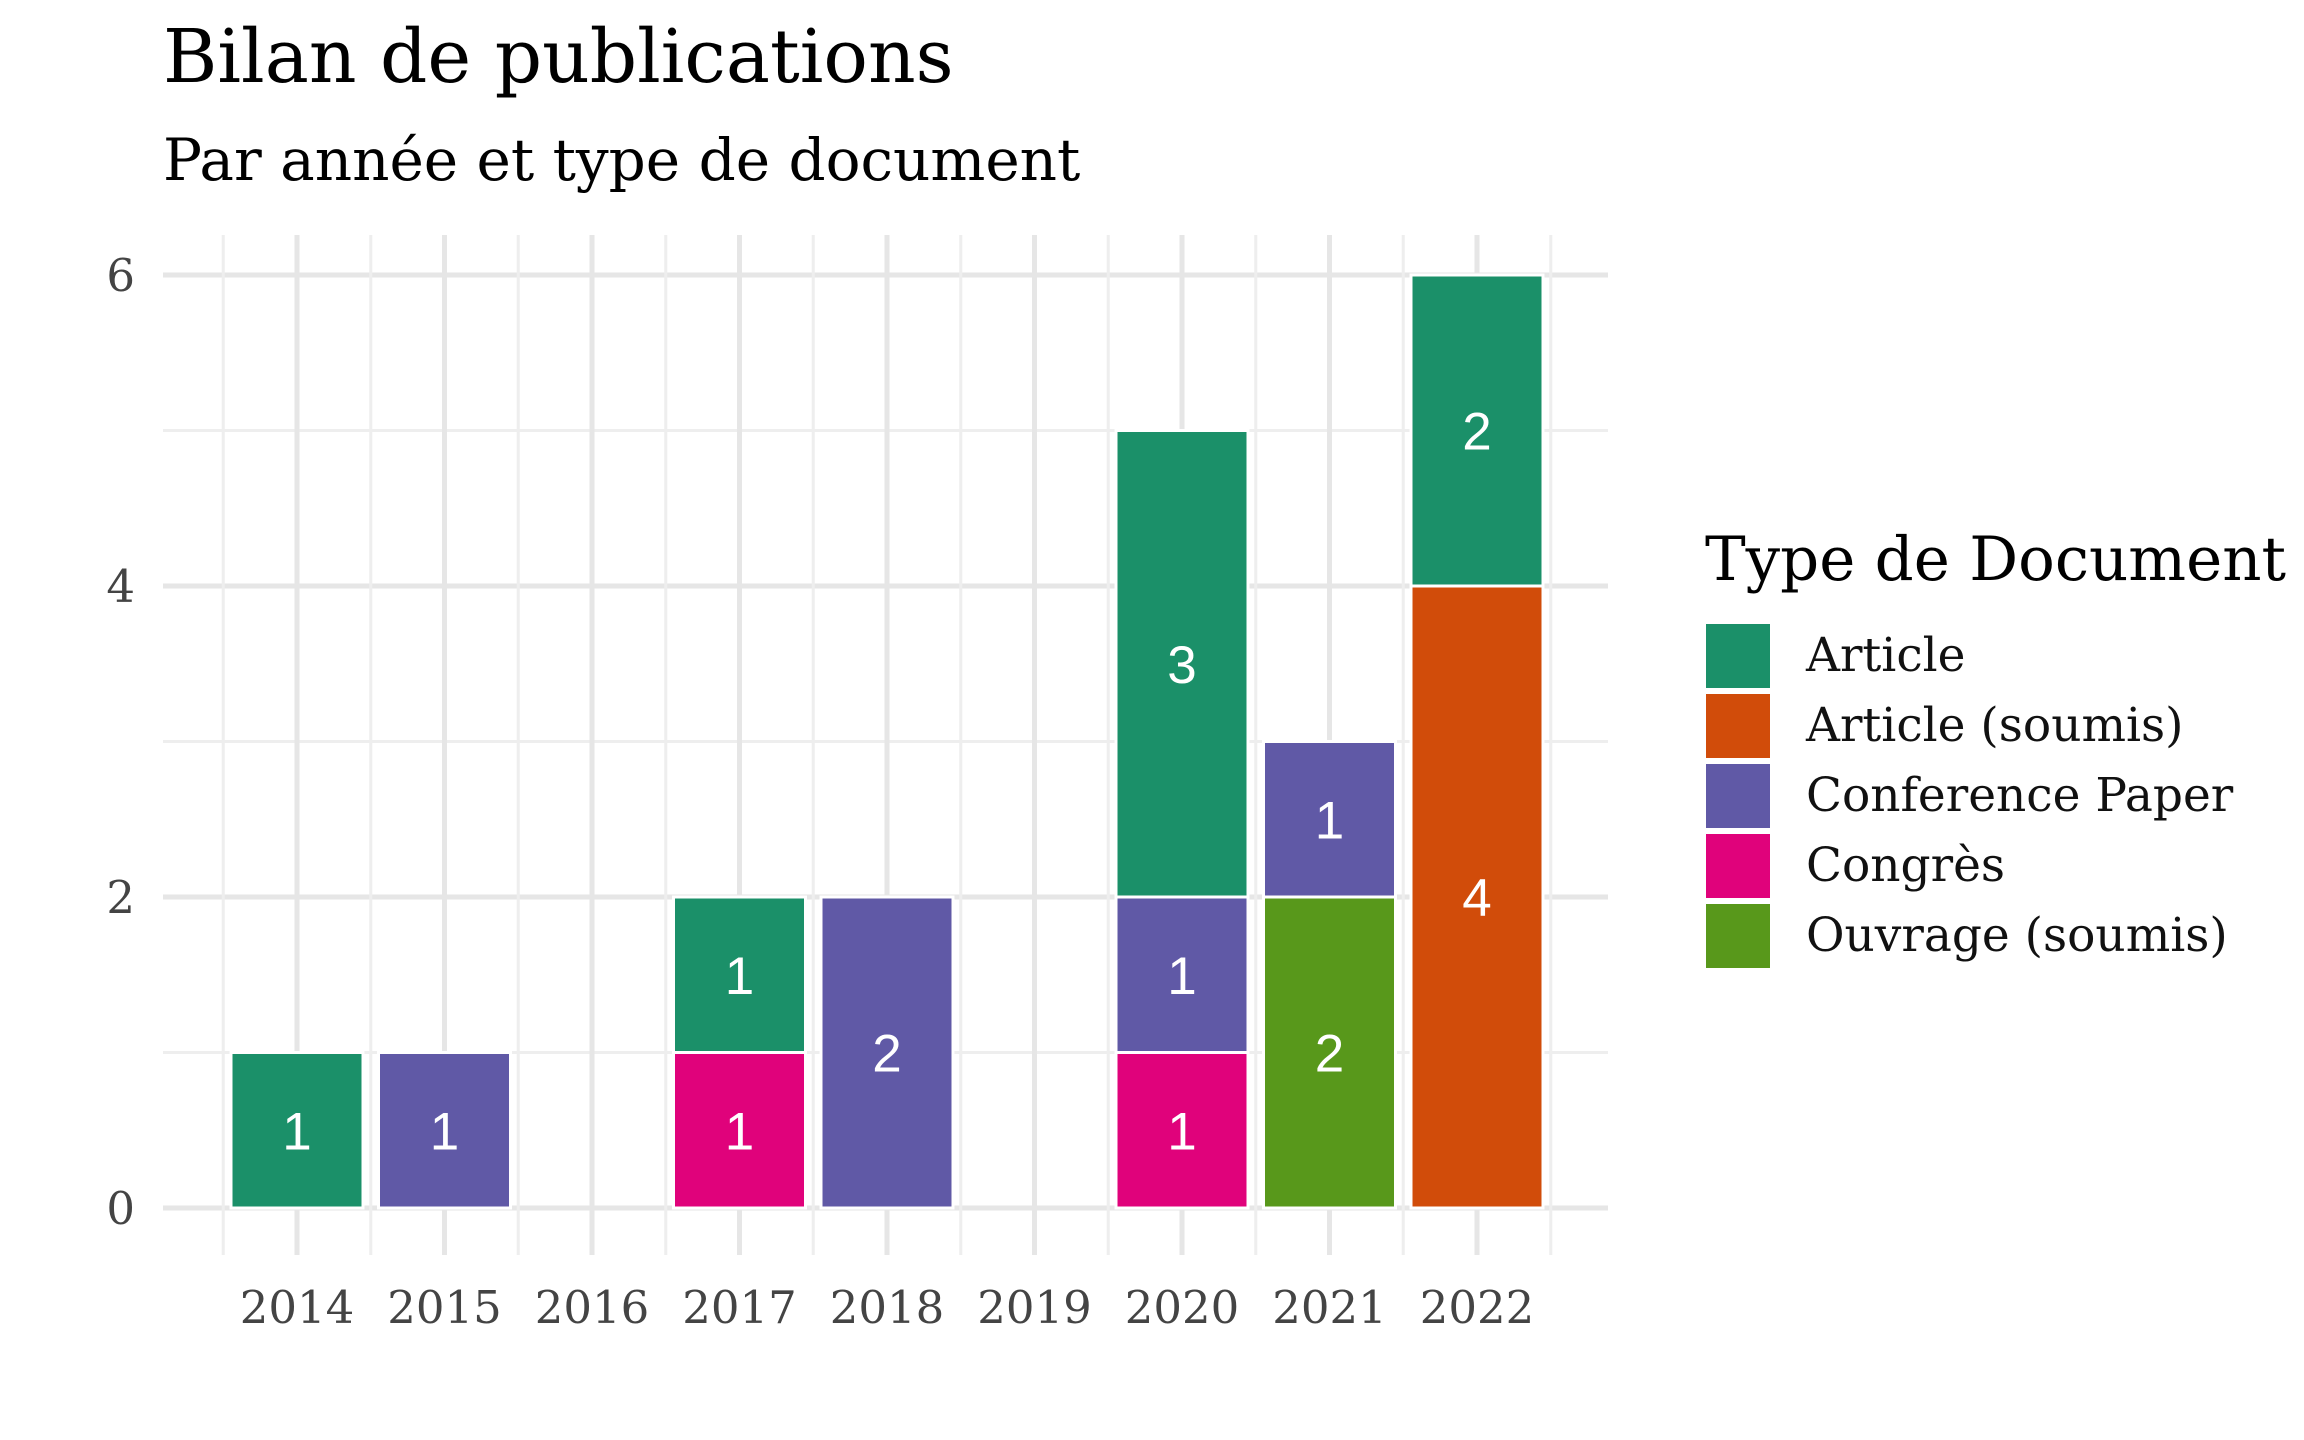  Describe the element at coordinates (2020, 795) in the screenshot. I see `legend-label: Conference Paper` at that location.